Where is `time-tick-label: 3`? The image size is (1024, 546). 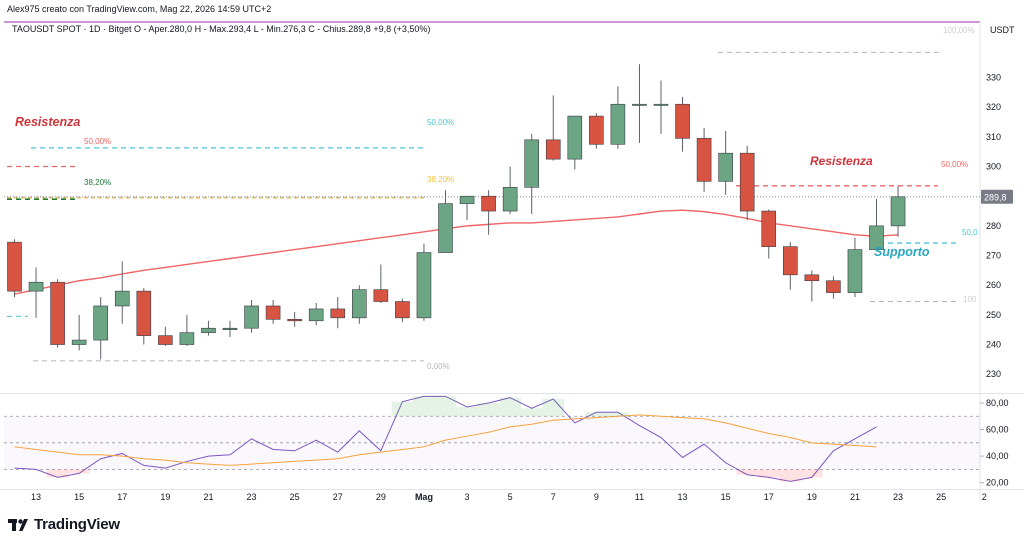
time-tick-label: 3 is located at coordinates (467, 497).